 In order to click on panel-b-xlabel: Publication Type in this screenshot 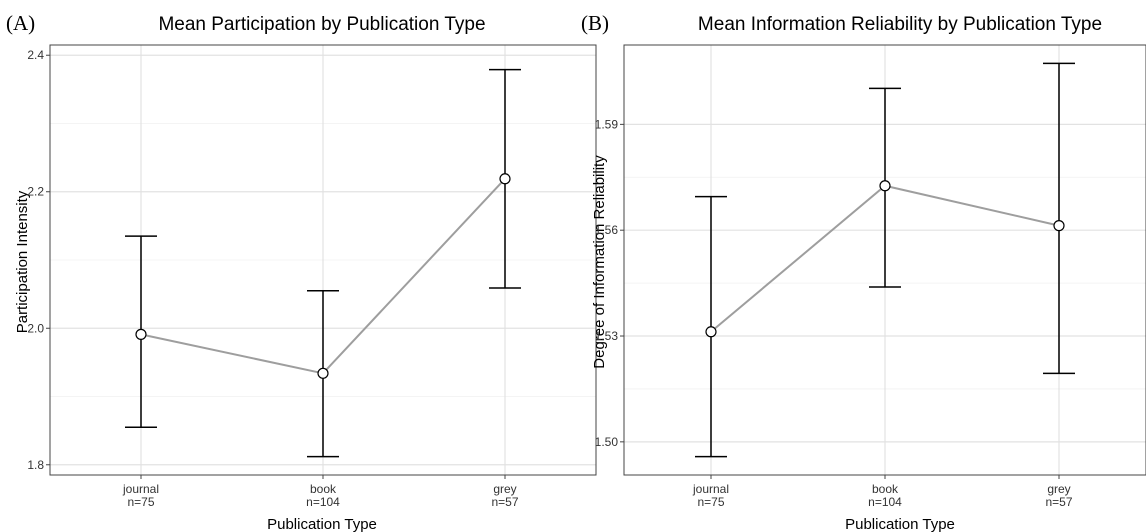, I will do `click(900, 524)`.